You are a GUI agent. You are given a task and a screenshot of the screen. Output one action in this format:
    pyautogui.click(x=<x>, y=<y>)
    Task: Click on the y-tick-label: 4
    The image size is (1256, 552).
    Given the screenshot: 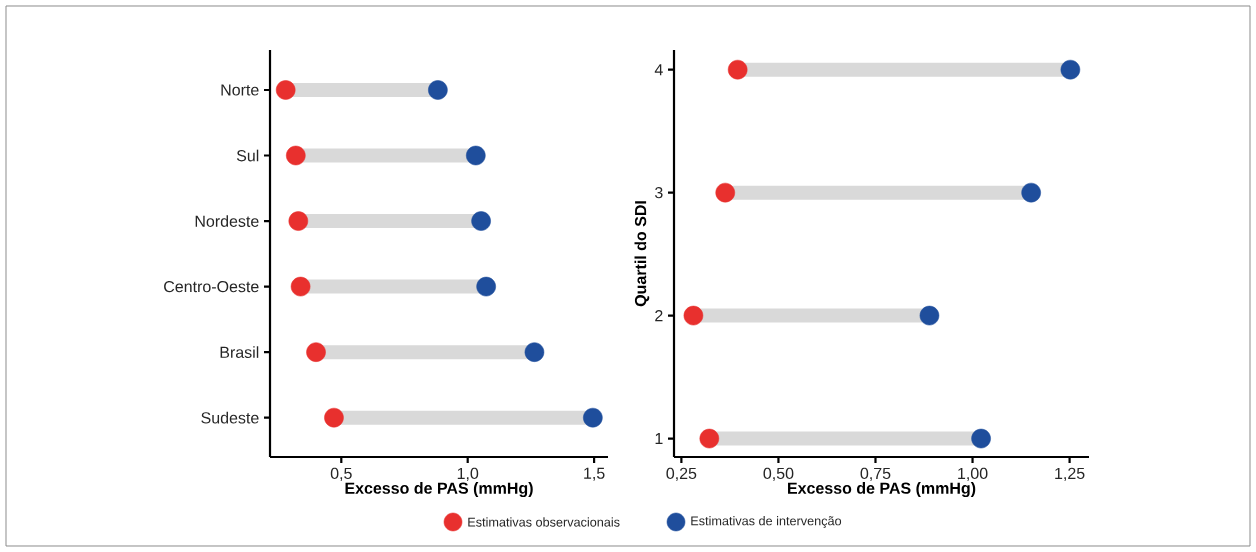 What is the action you would take?
    pyautogui.click(x=658, y=70)
    